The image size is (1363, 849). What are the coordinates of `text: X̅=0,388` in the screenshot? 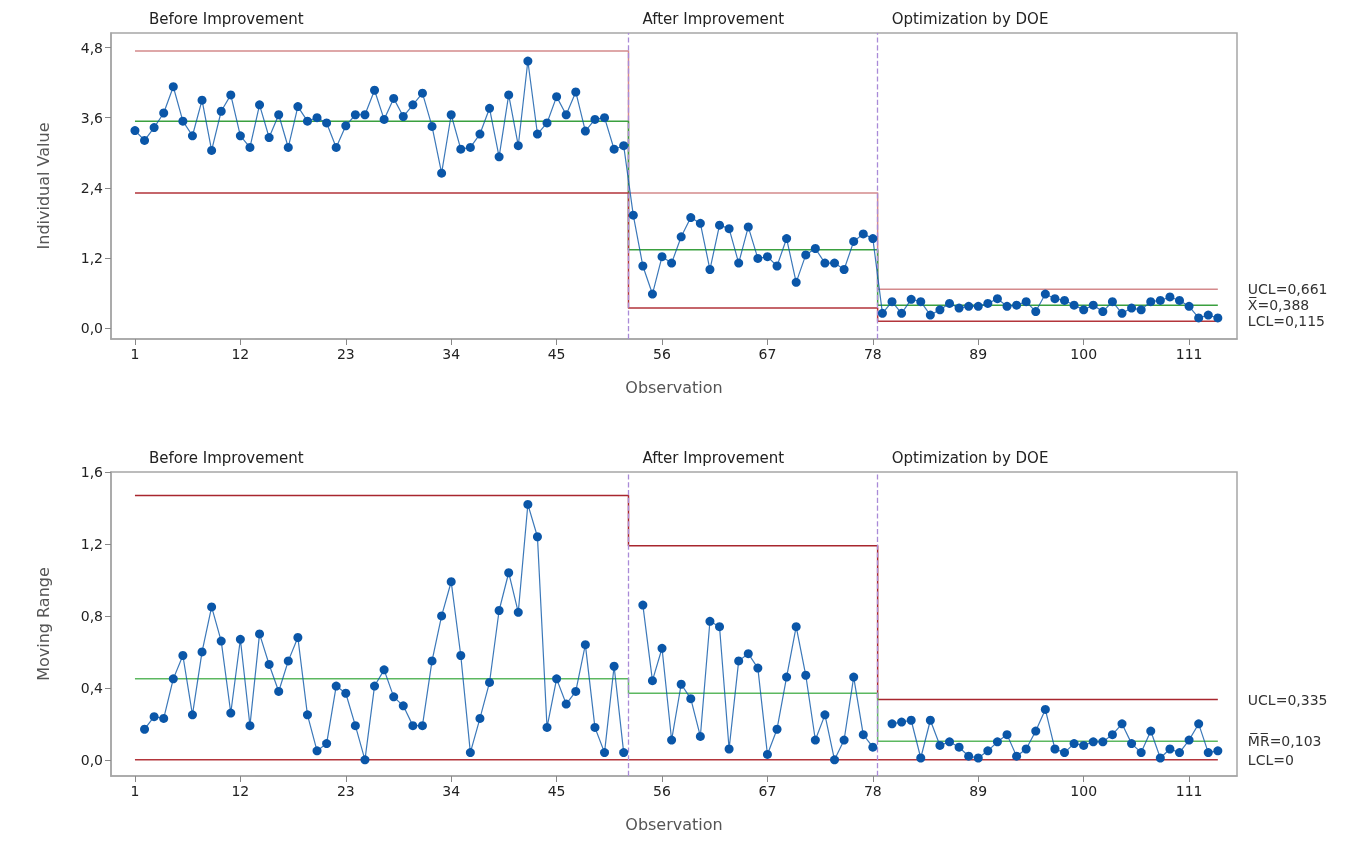 It's located at (1278, 305).